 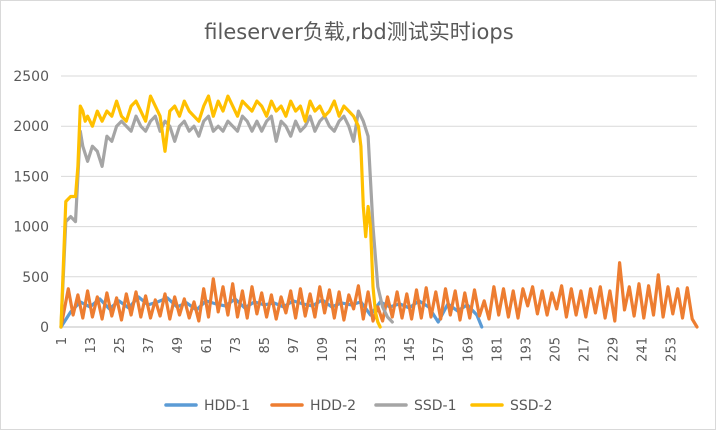 What do you see at coordinates (352, 349) in the screenshot?
I see `x-tick-label: 121` at bounding box center [352, 349].